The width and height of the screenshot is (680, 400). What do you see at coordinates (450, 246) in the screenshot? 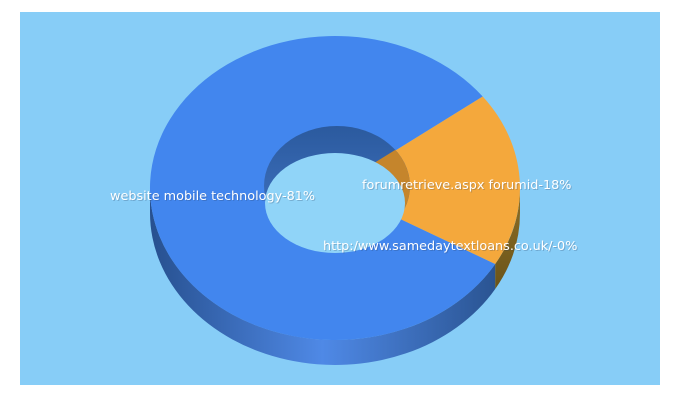
I see `label-samedaytextloans-url: http:/www.samedaytextloans.co.uk/-0%` at bounding box center [450, 246].